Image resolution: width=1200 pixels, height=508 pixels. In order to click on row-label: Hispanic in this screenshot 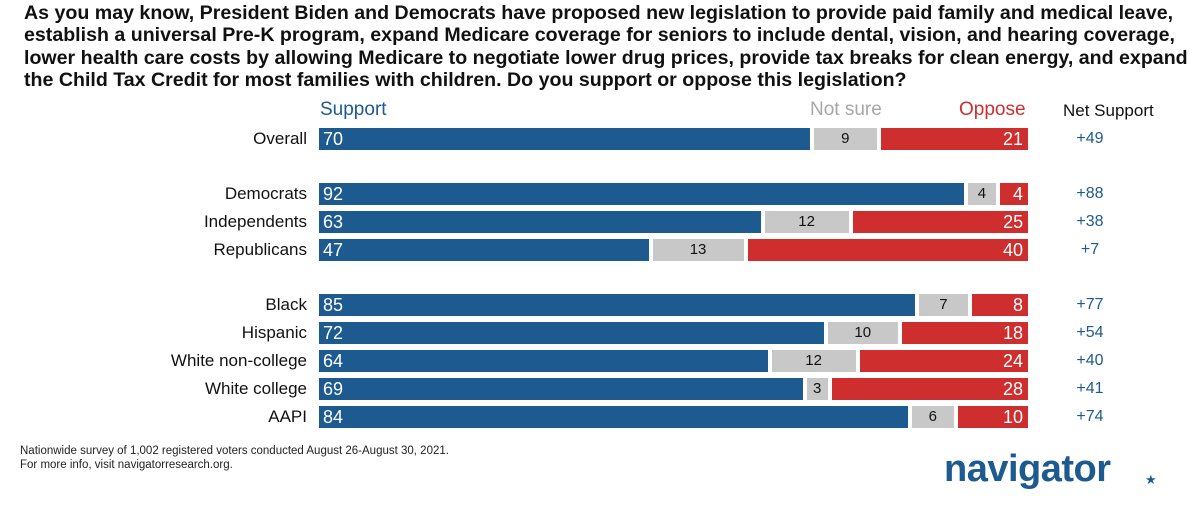, I will do `click(274, 332)`.